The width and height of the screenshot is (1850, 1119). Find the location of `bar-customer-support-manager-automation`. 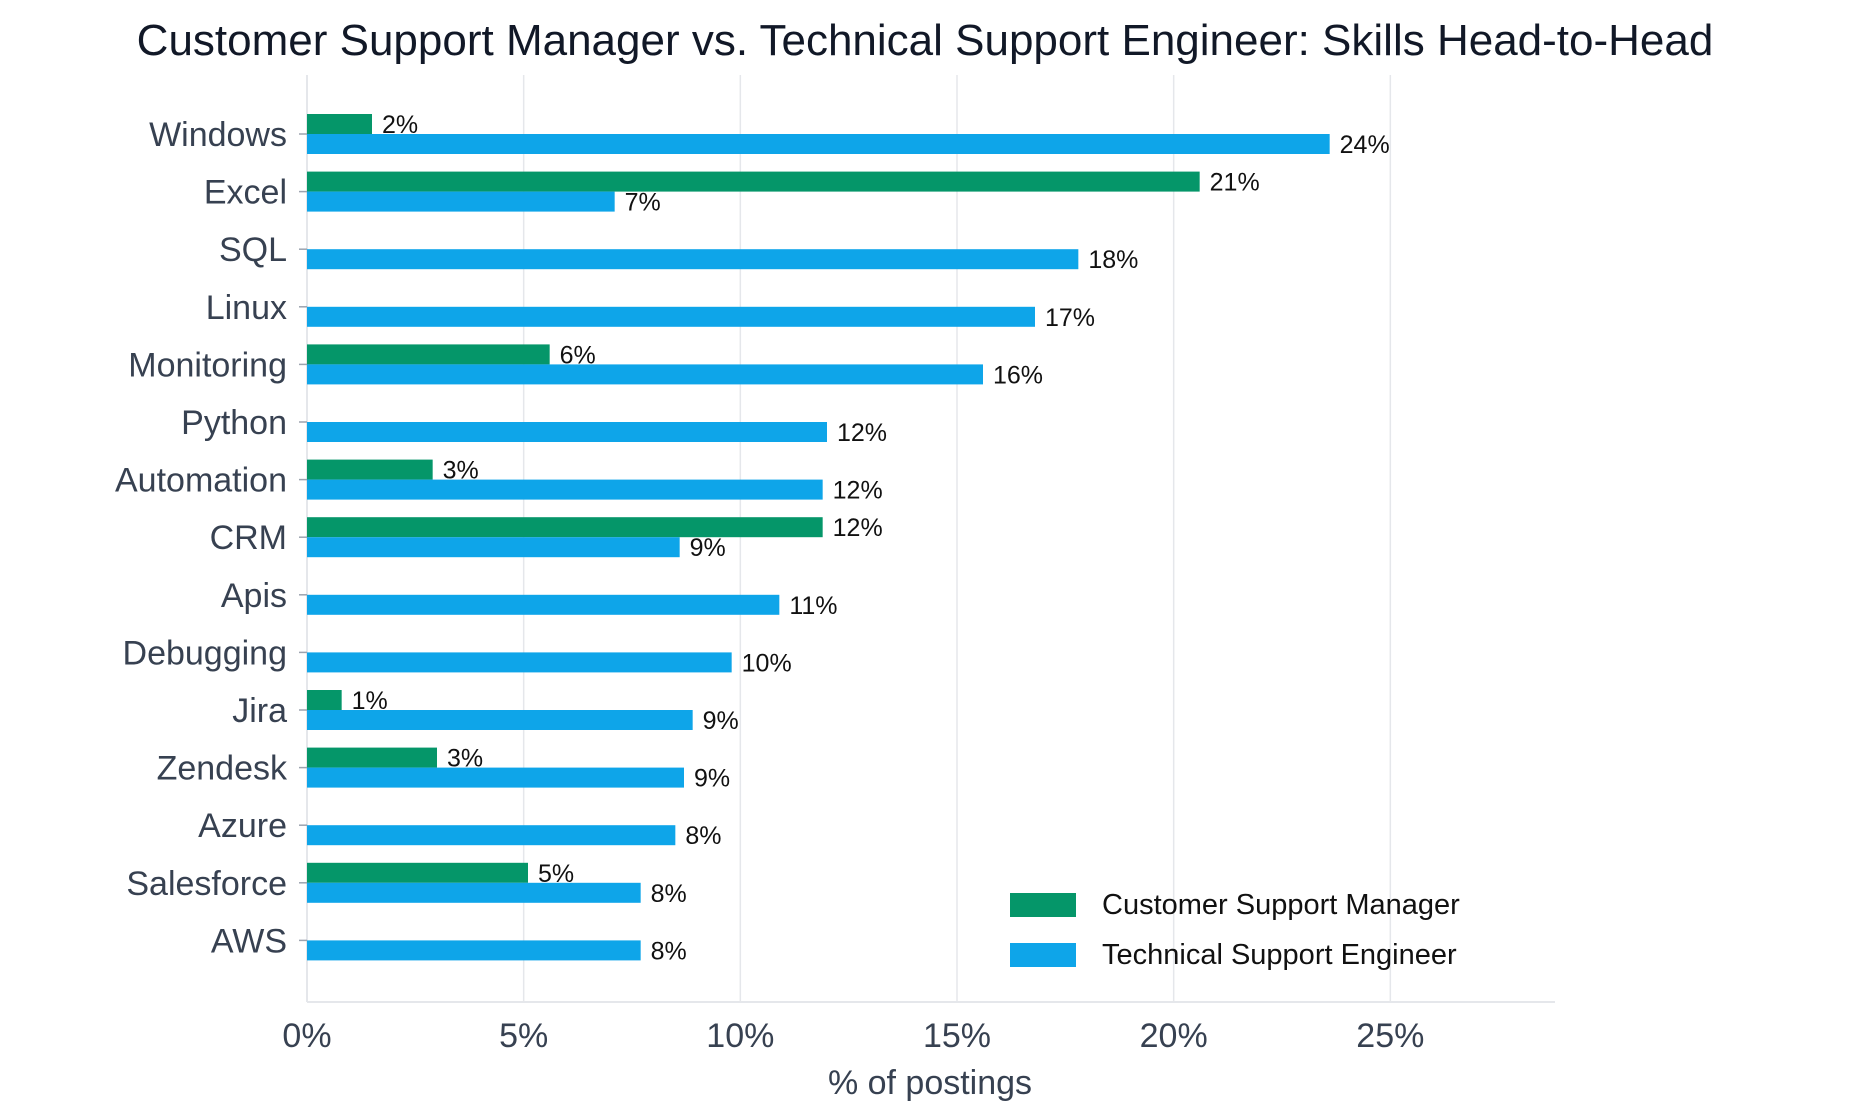

bar-customer-support-manager-automation is located at coordinates (370, 469).